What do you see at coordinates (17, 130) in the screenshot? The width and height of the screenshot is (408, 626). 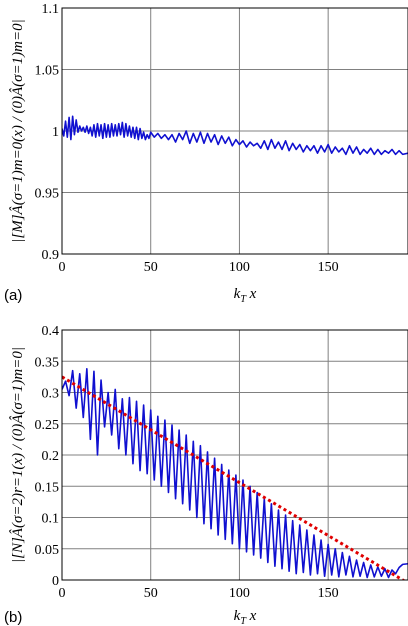 I see `y-axis-label: |[M]Â(σ=1)m=0(x) / (0)Â(σ=1)m=0|` at bounding box center [17, 130].